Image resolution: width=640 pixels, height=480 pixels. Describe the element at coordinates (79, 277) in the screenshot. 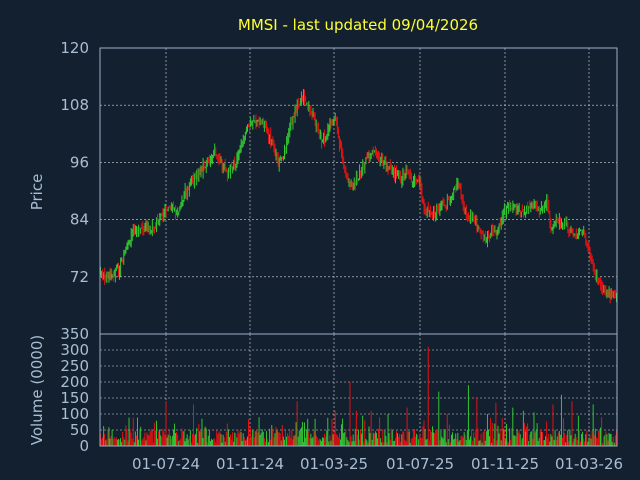

I see `price-tick-label: 72` at that location.